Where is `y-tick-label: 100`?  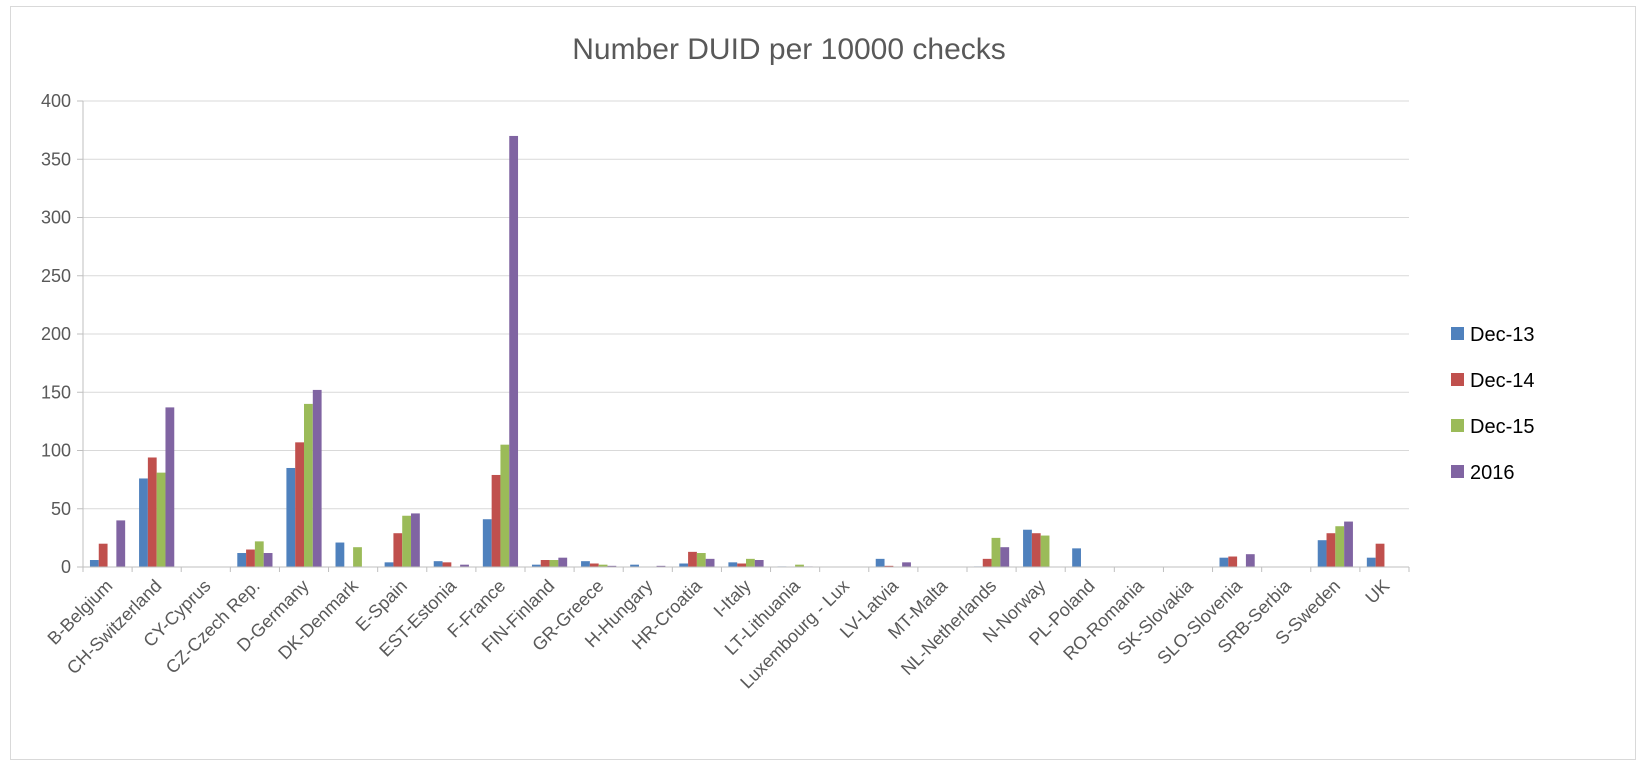
y-tick-label: 100 is located at coordinates (56, 451).